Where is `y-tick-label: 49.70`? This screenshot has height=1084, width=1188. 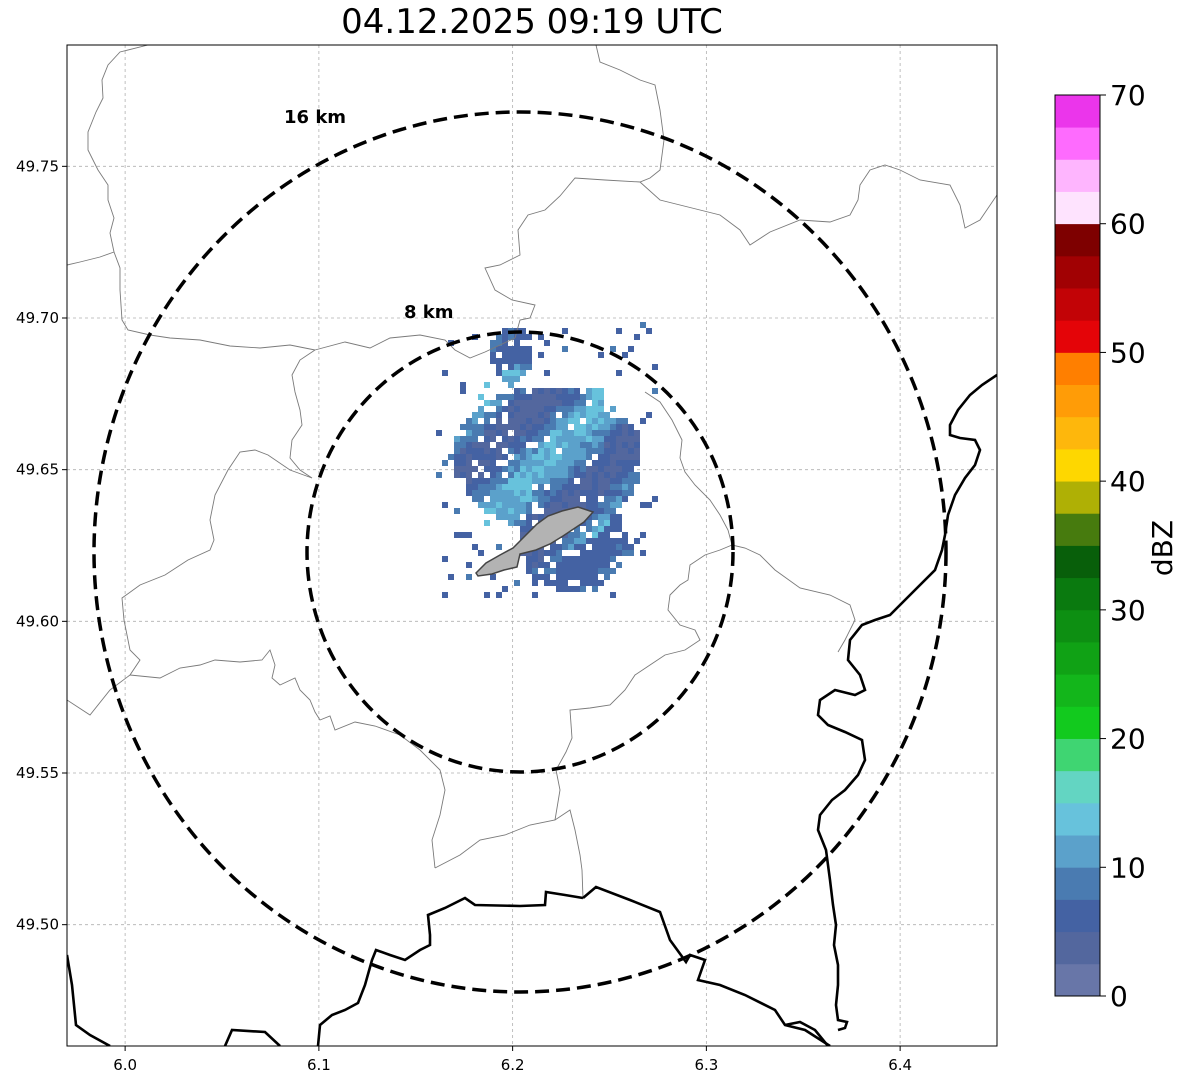
y-tick-label: 49.70 is located at coordinates (37, 318).